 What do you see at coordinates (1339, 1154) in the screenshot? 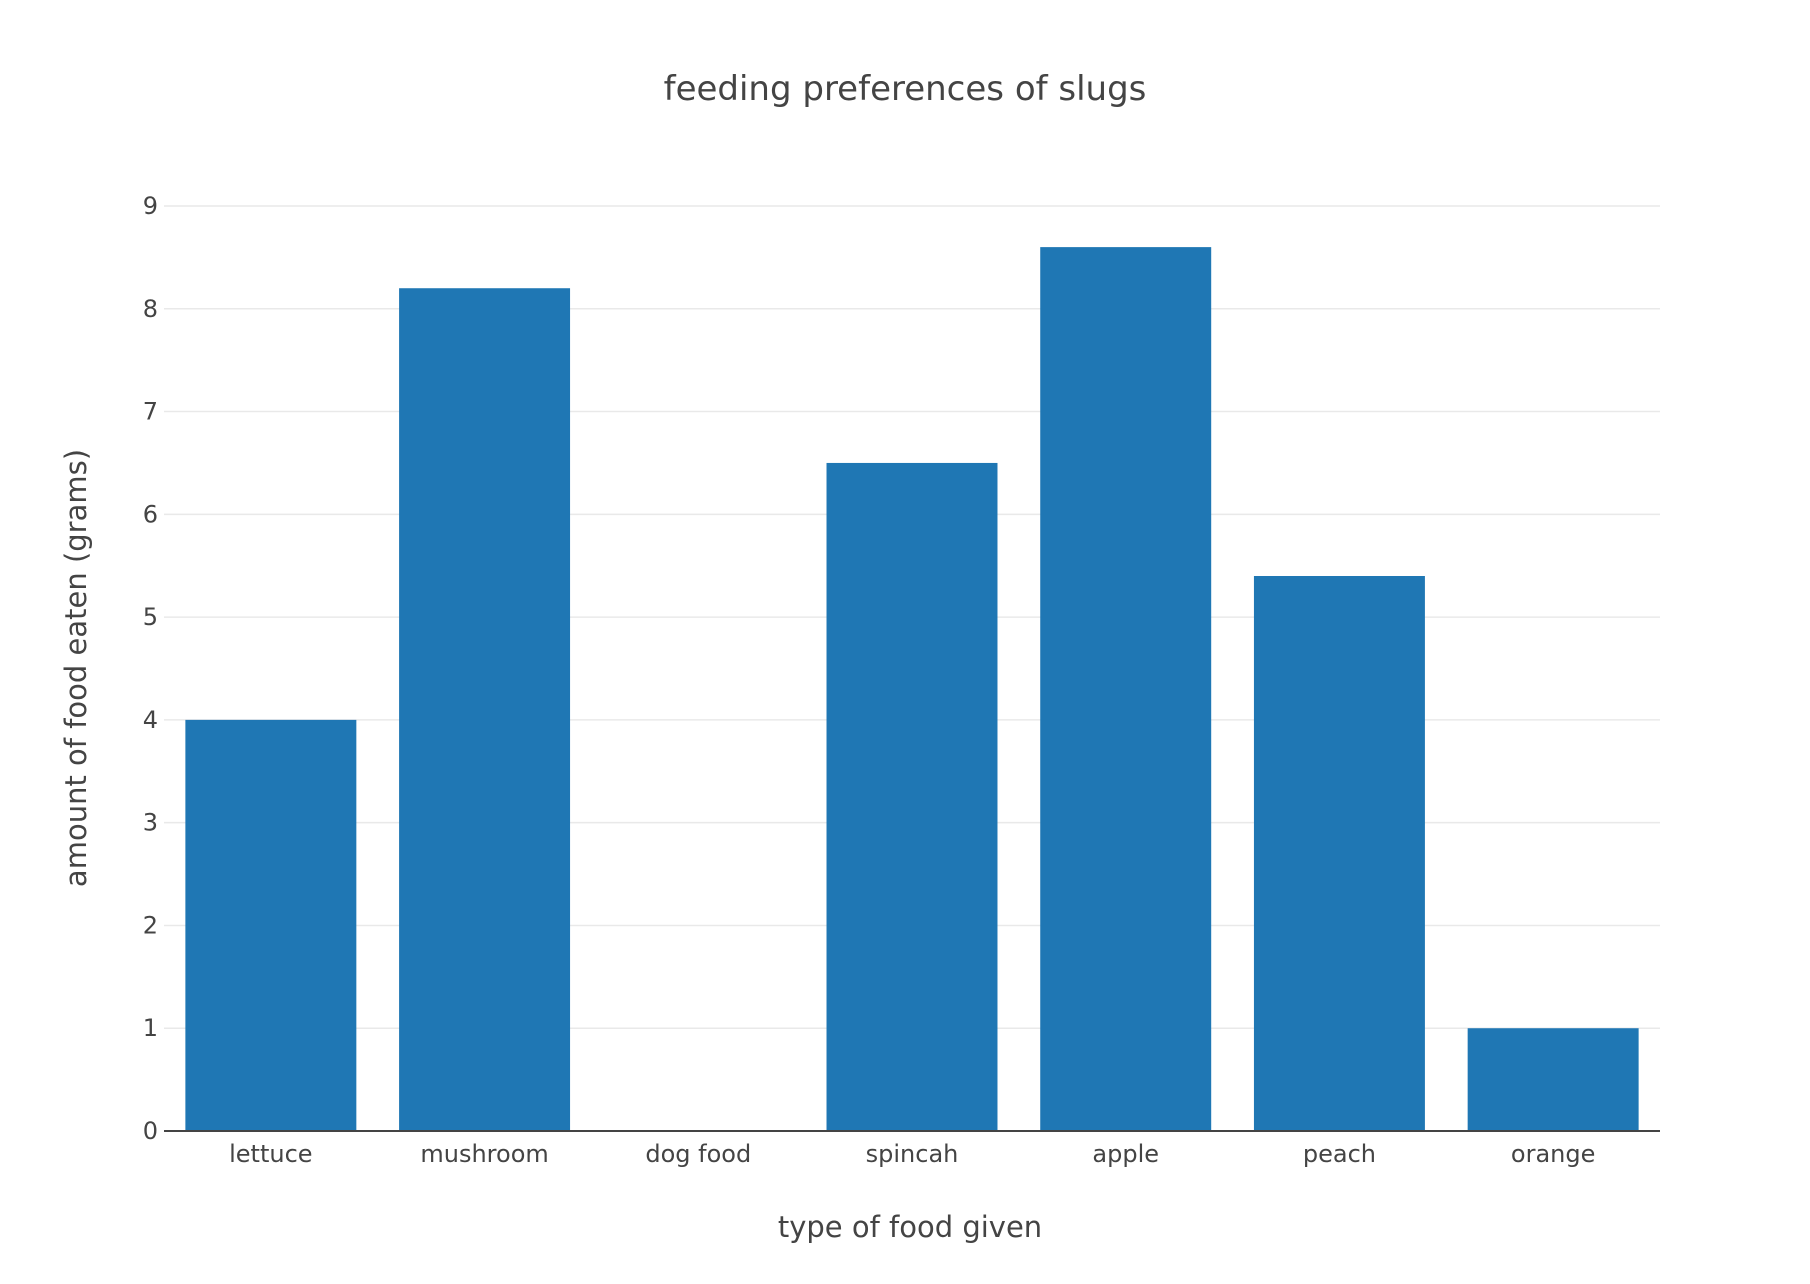
I see `x-tick-label: peach` at bounding box center [1339, 1154].